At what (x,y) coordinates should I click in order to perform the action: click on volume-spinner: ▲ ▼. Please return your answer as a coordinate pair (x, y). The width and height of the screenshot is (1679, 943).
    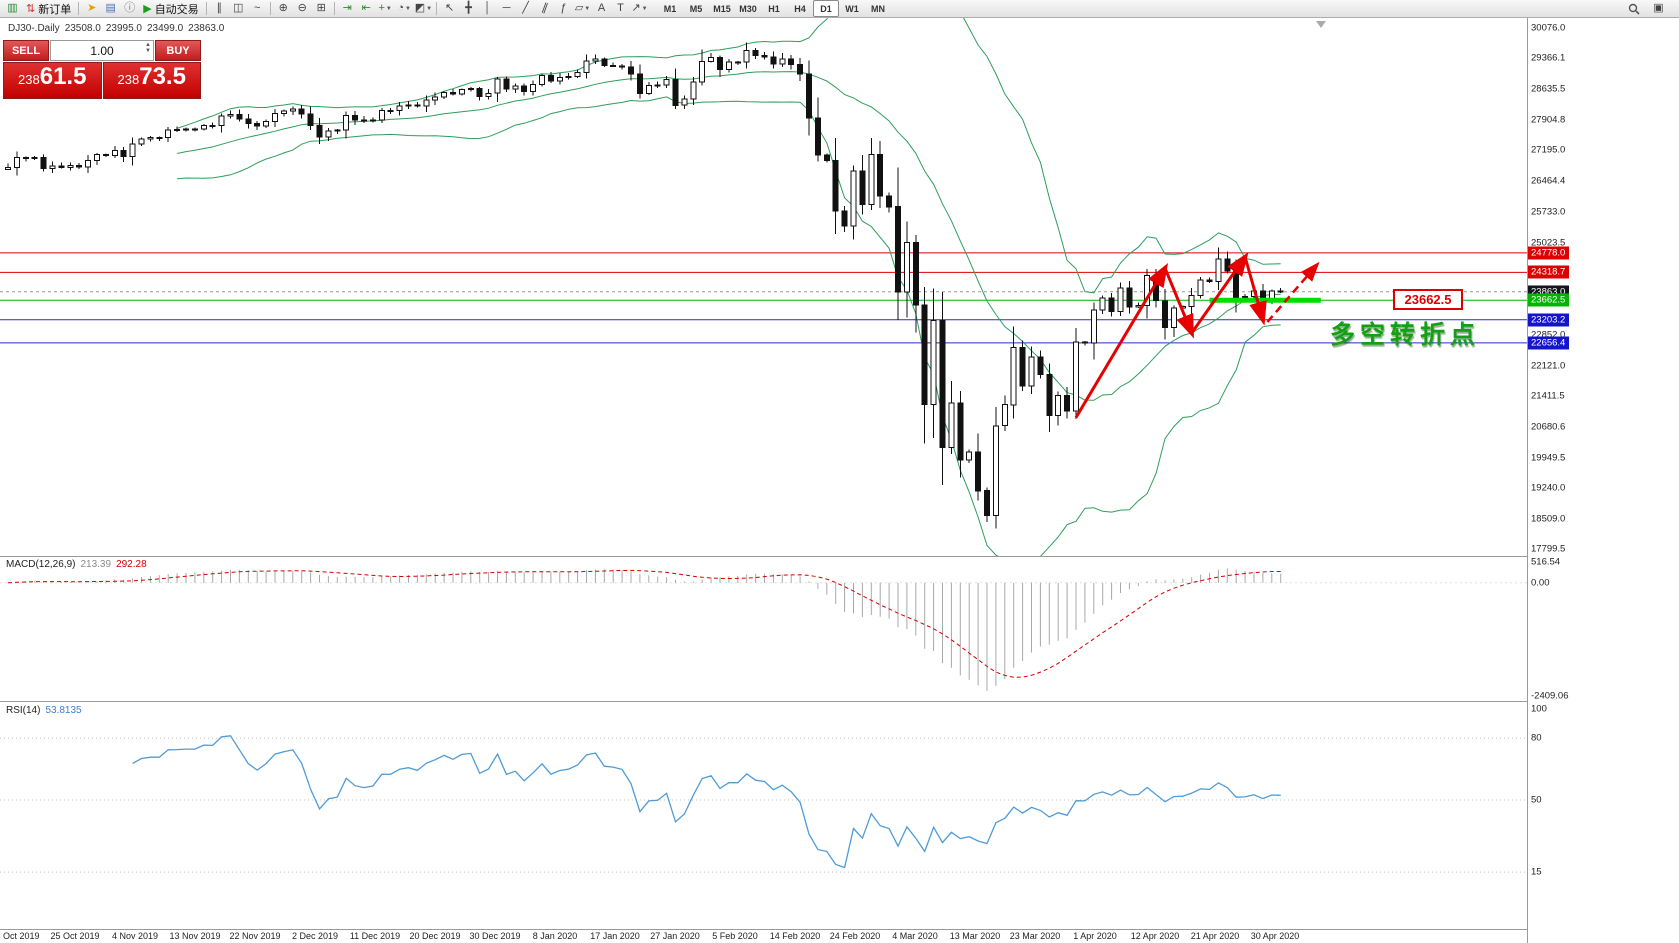
    Looking at the image, I should click on (148, 48).